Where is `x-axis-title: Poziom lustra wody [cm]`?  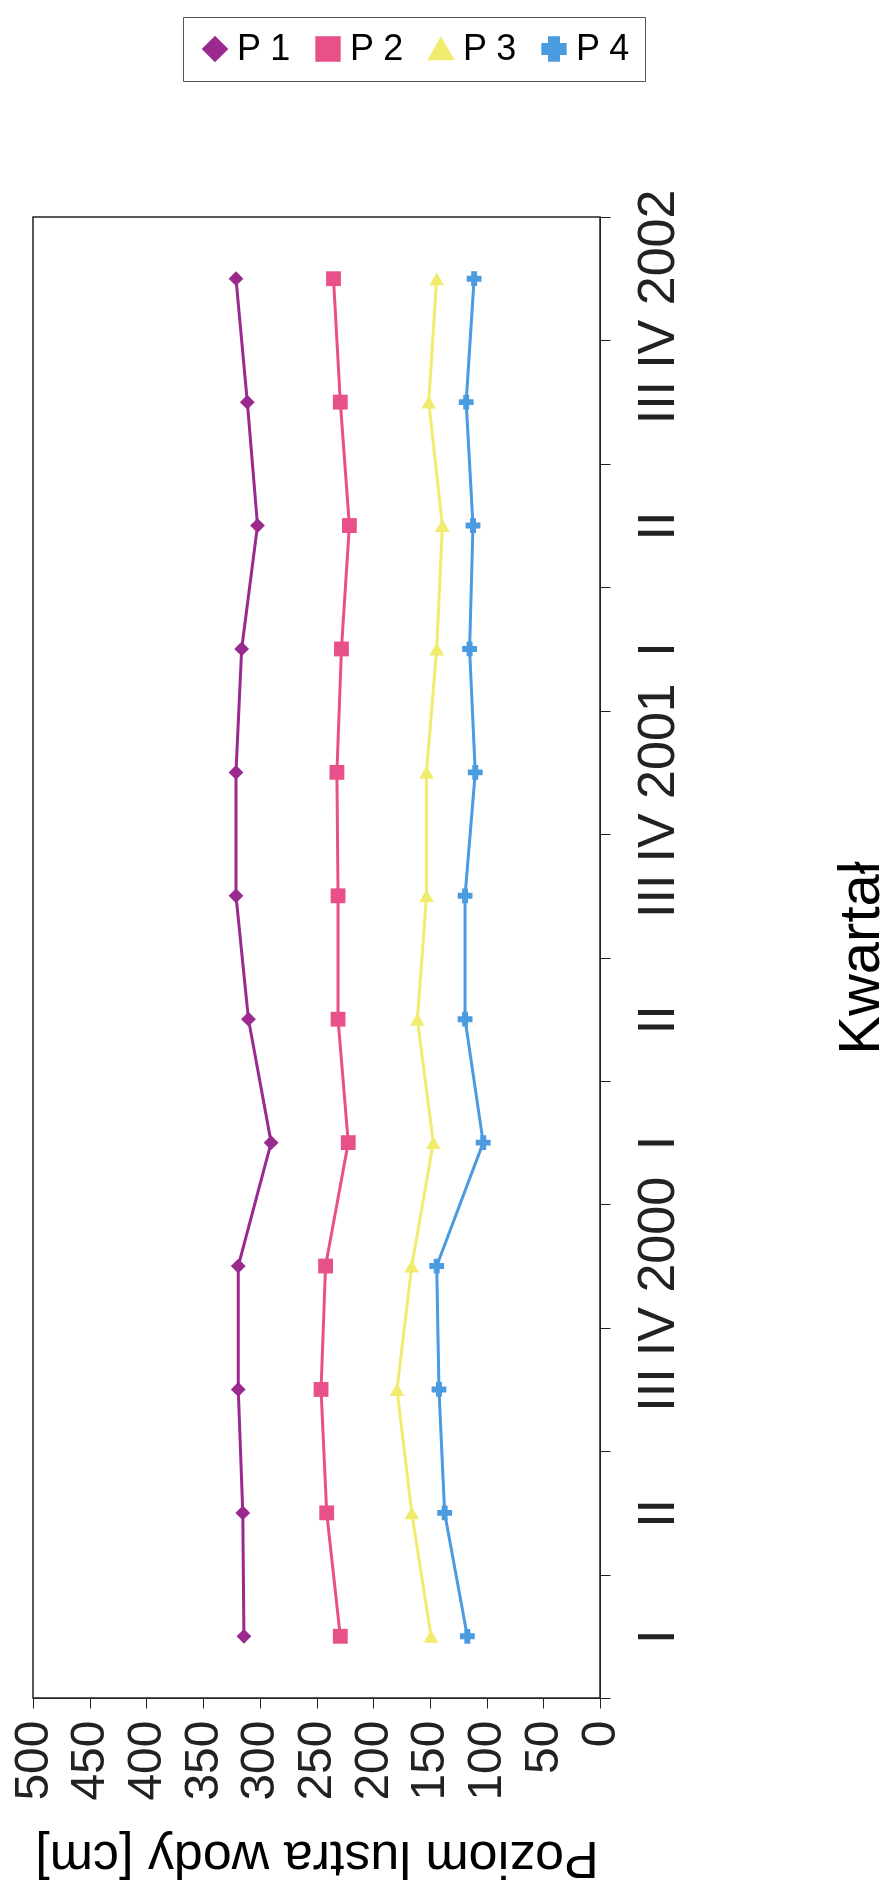 x-axis-title: Poziom lustra wody [cm] is located at coordinates (317, 1859).